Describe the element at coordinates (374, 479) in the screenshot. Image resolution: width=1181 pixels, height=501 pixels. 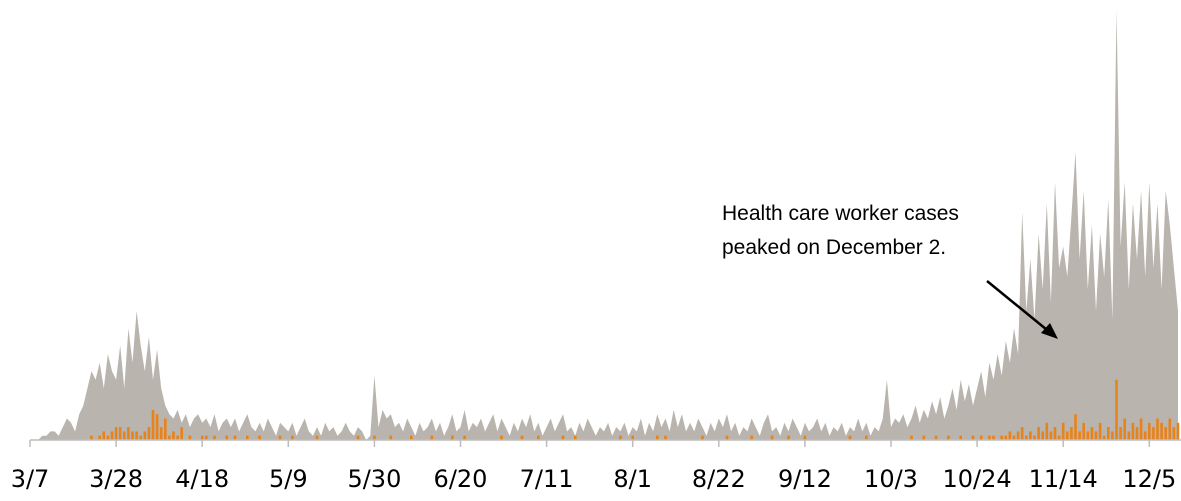
I see `x-tick-label: 5/30` at that location.